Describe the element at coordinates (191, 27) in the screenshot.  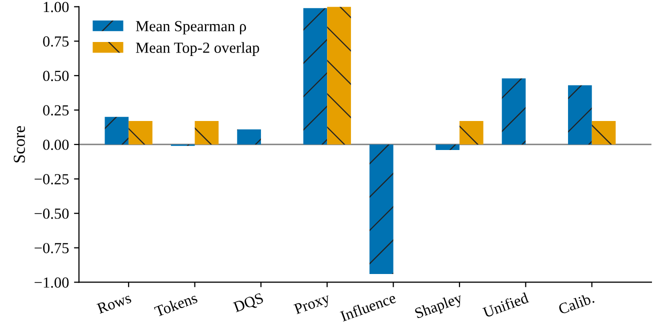
I see `legend-label: Mean Spearman ρ` at that location.